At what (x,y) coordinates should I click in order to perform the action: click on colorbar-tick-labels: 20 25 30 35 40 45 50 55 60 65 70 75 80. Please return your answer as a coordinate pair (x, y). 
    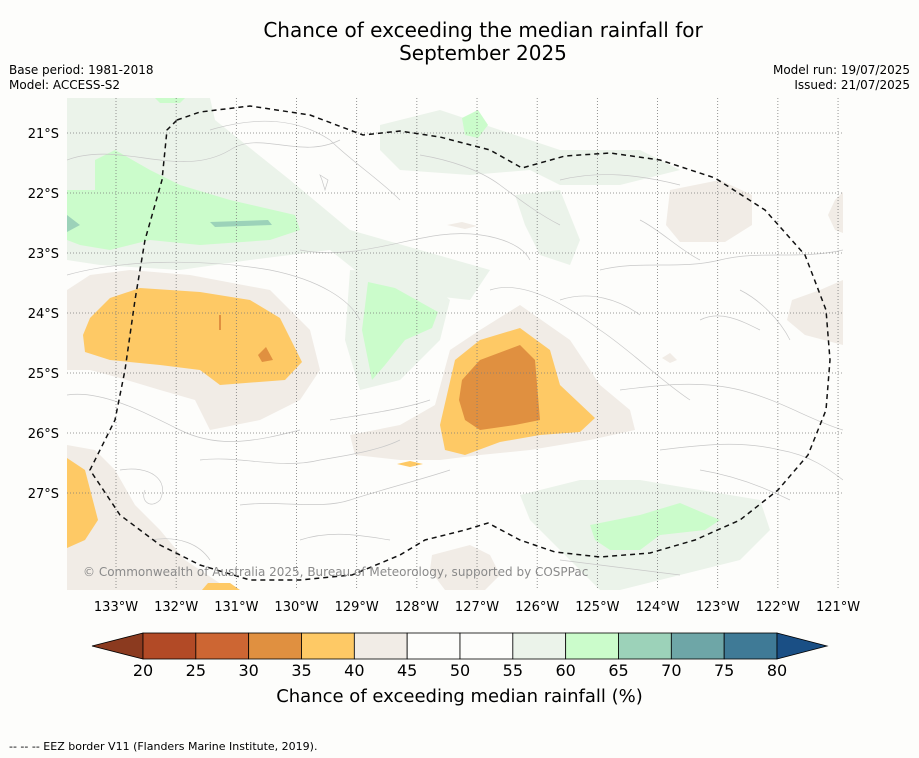
    Looking at the image, I should click on (460, 670).